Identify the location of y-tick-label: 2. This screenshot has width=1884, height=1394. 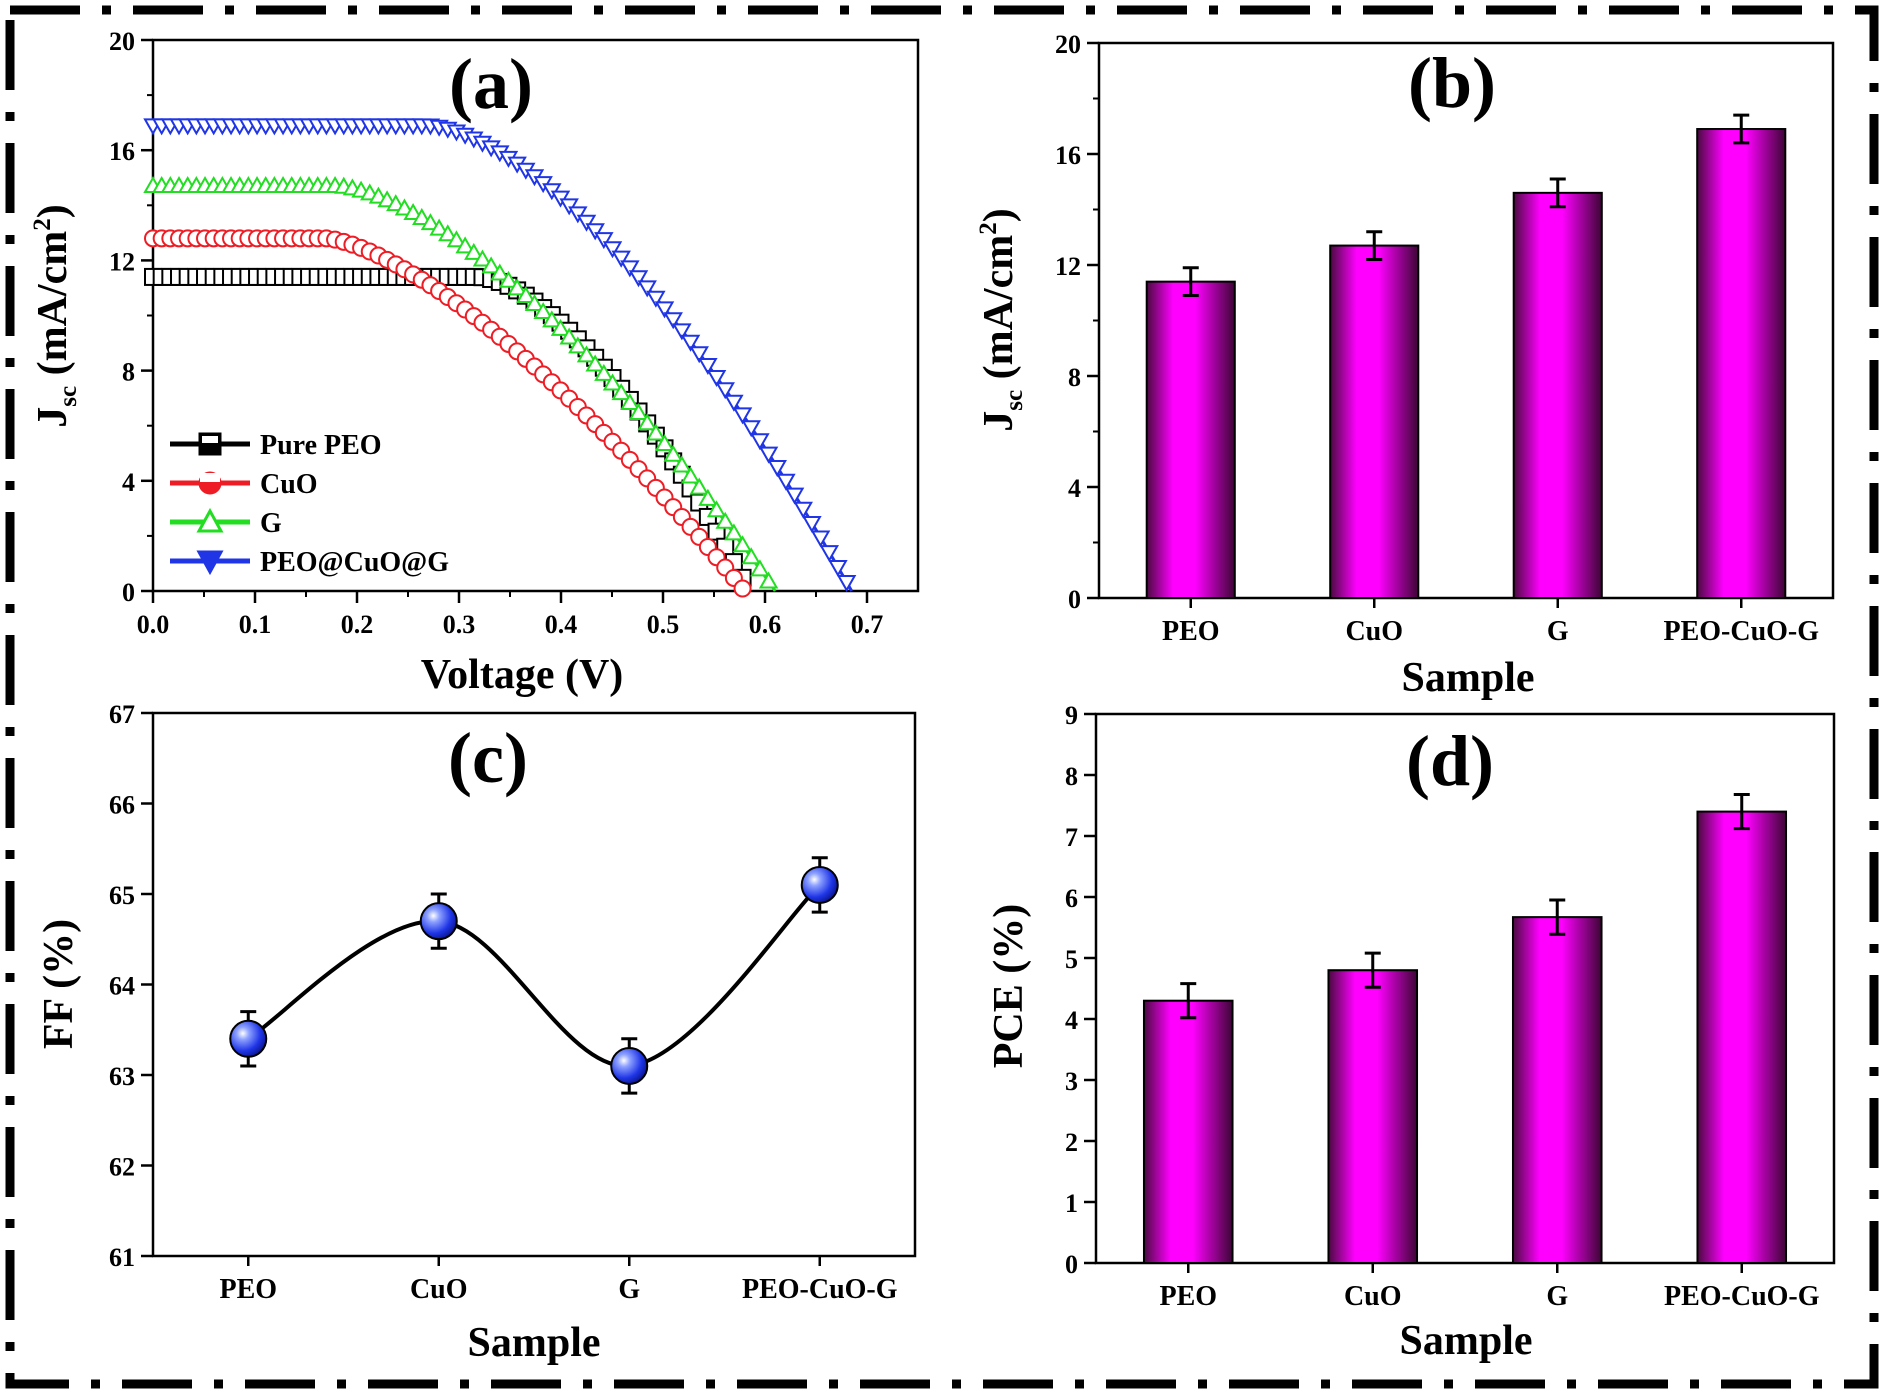
(1071, 1142).